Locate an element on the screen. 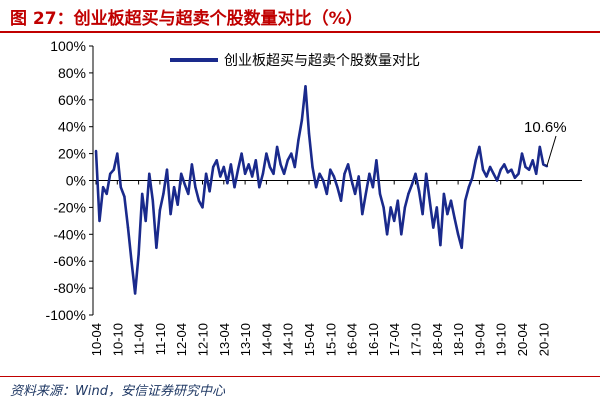 This screenshot has width=600, height=406. chart-title: 图 27：创业板超买与超卖个股数量对比（%） is located at coordinates (186, 19).